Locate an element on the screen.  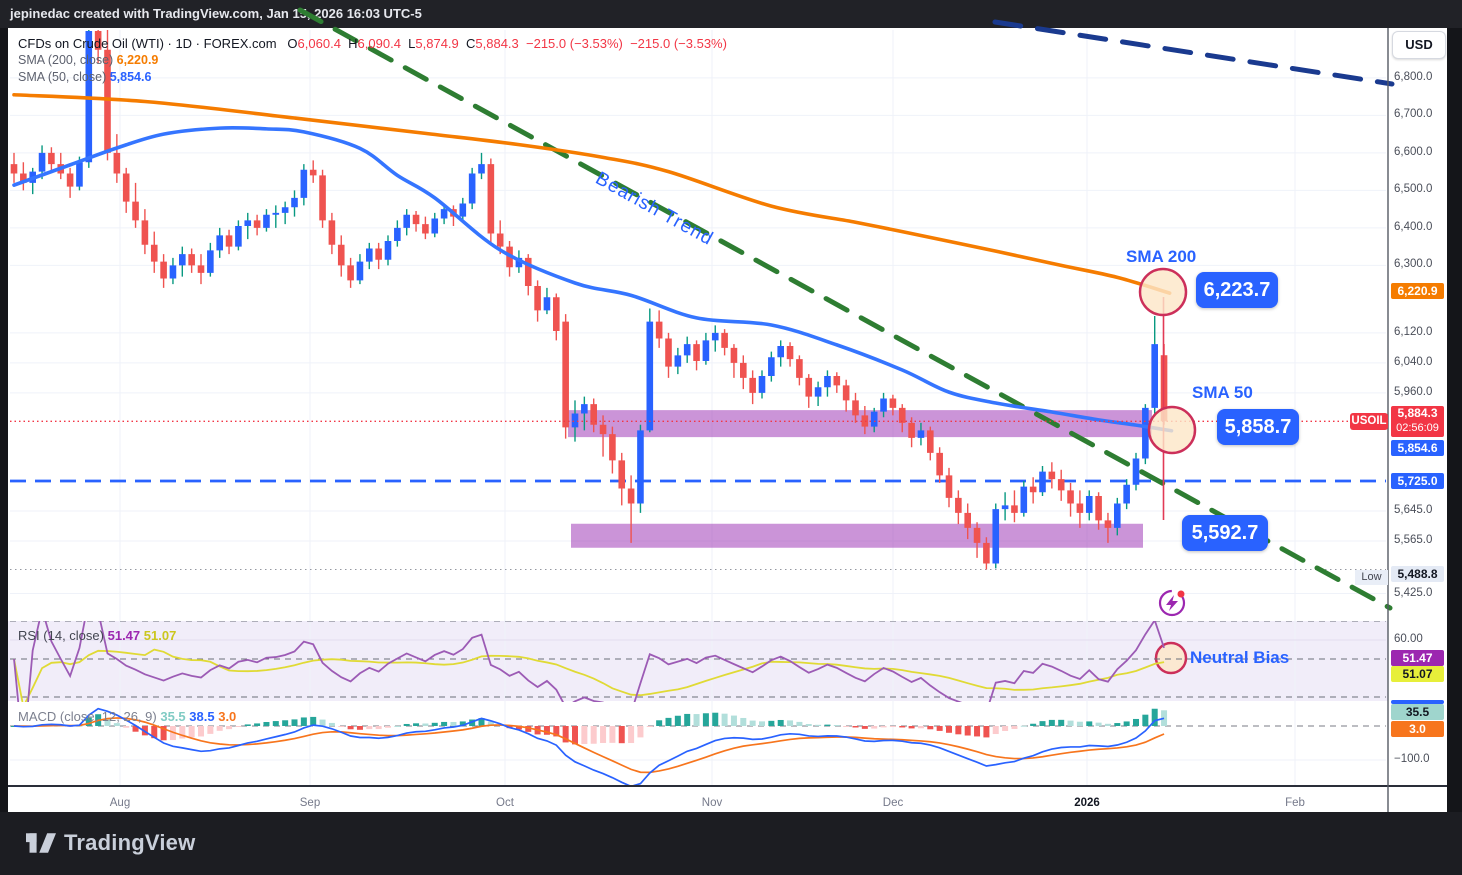
tradingview-logo-icon is located at coordinates (41, 843).